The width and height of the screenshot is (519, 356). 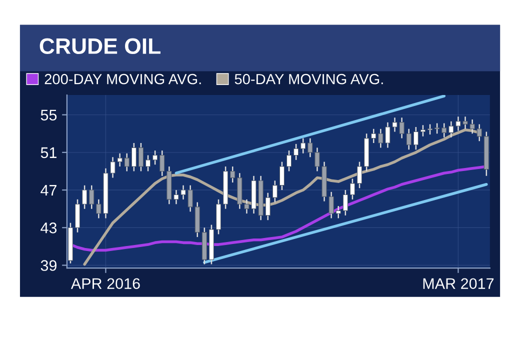 I want to click on y-tick-label: 43, so click(x=48, y=228).